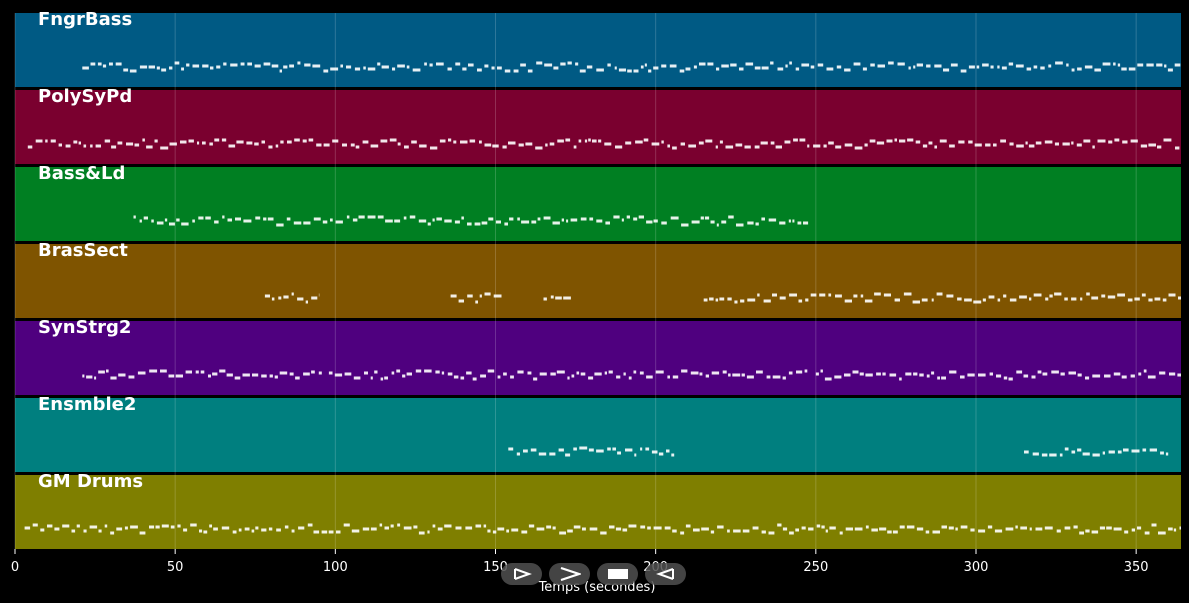 The width and height of the screenshot is (1189, 603). I want to click on track-band, so click(598, 358).